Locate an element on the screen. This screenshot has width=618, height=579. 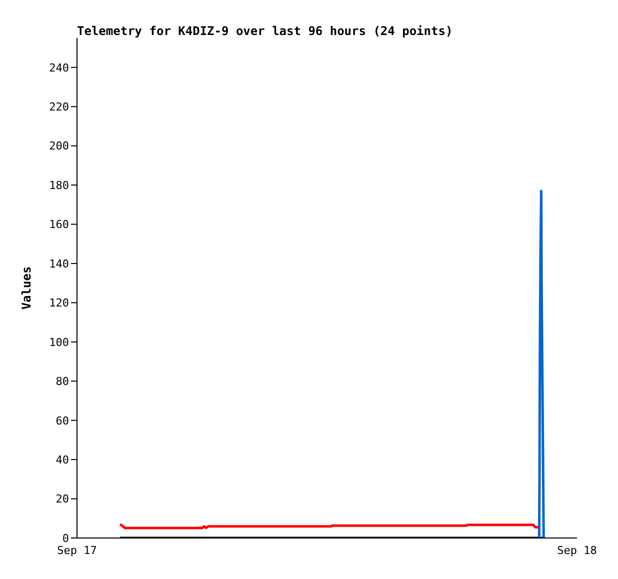
y-axis-title: Values is located at coordinates (26, 288).